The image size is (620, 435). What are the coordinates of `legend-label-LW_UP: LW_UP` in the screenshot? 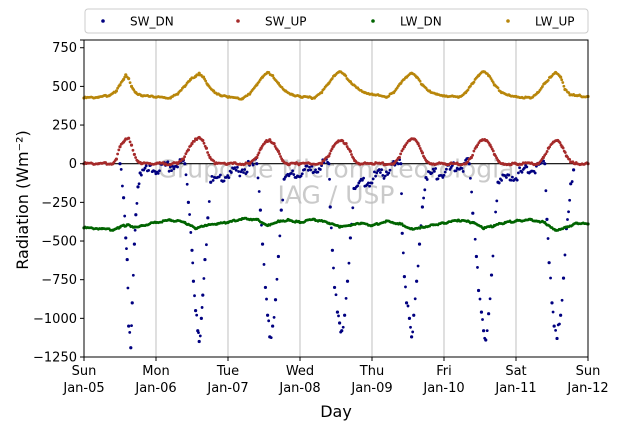 It's located at (554, 22).